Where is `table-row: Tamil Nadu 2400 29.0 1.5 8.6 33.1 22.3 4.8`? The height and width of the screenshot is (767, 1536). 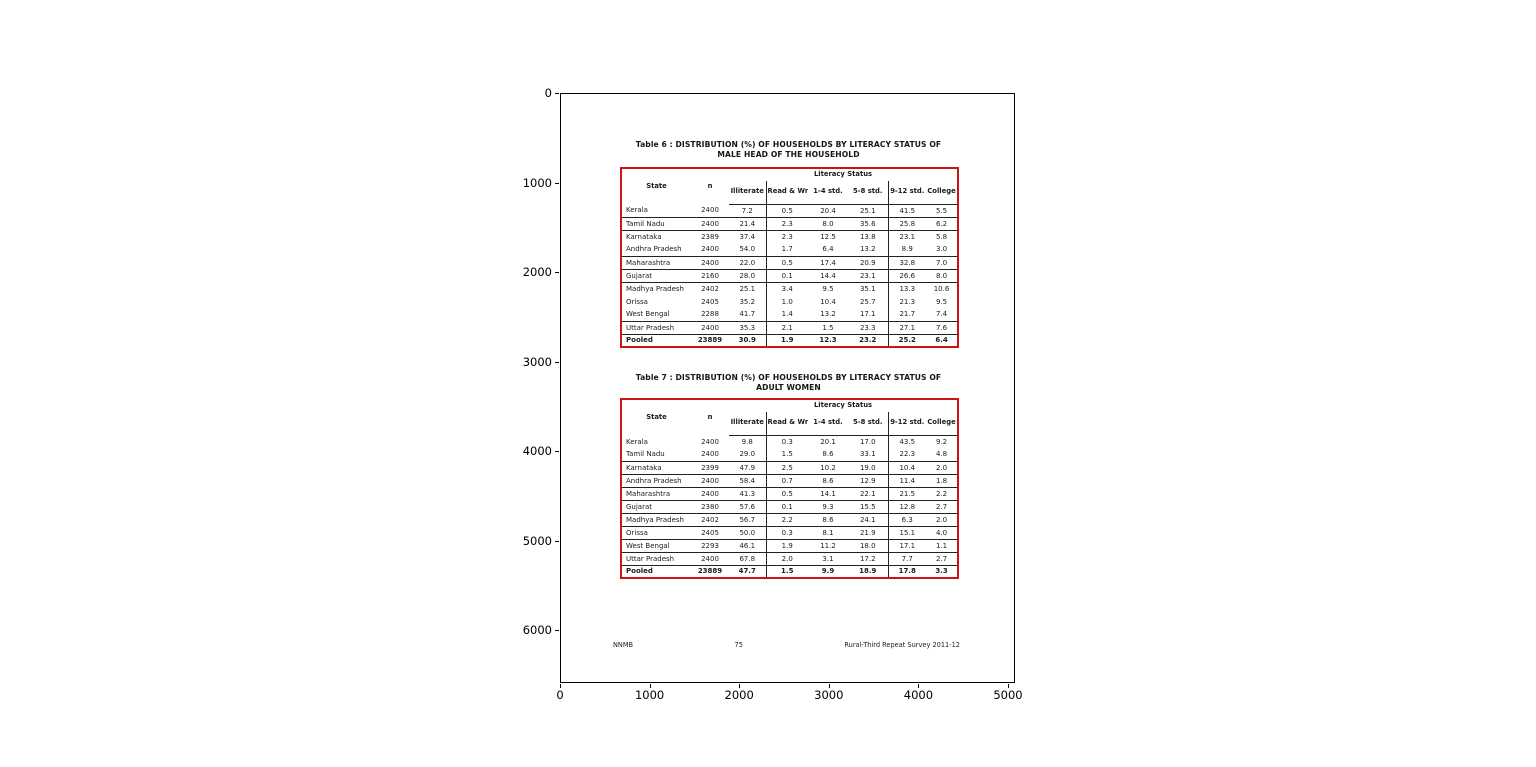
table-row: Tamil Nadu 2400 29.0 1.5 8.6 33.1 22.3 4.8 is located at coordinates (790, 455).